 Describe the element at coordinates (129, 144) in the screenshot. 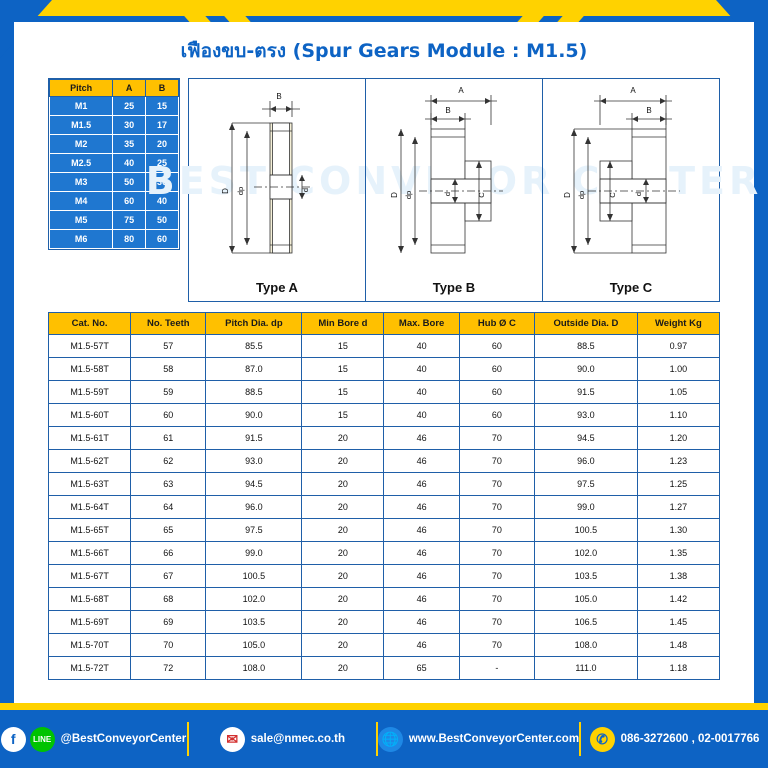

I see `cell: 35` at that location.